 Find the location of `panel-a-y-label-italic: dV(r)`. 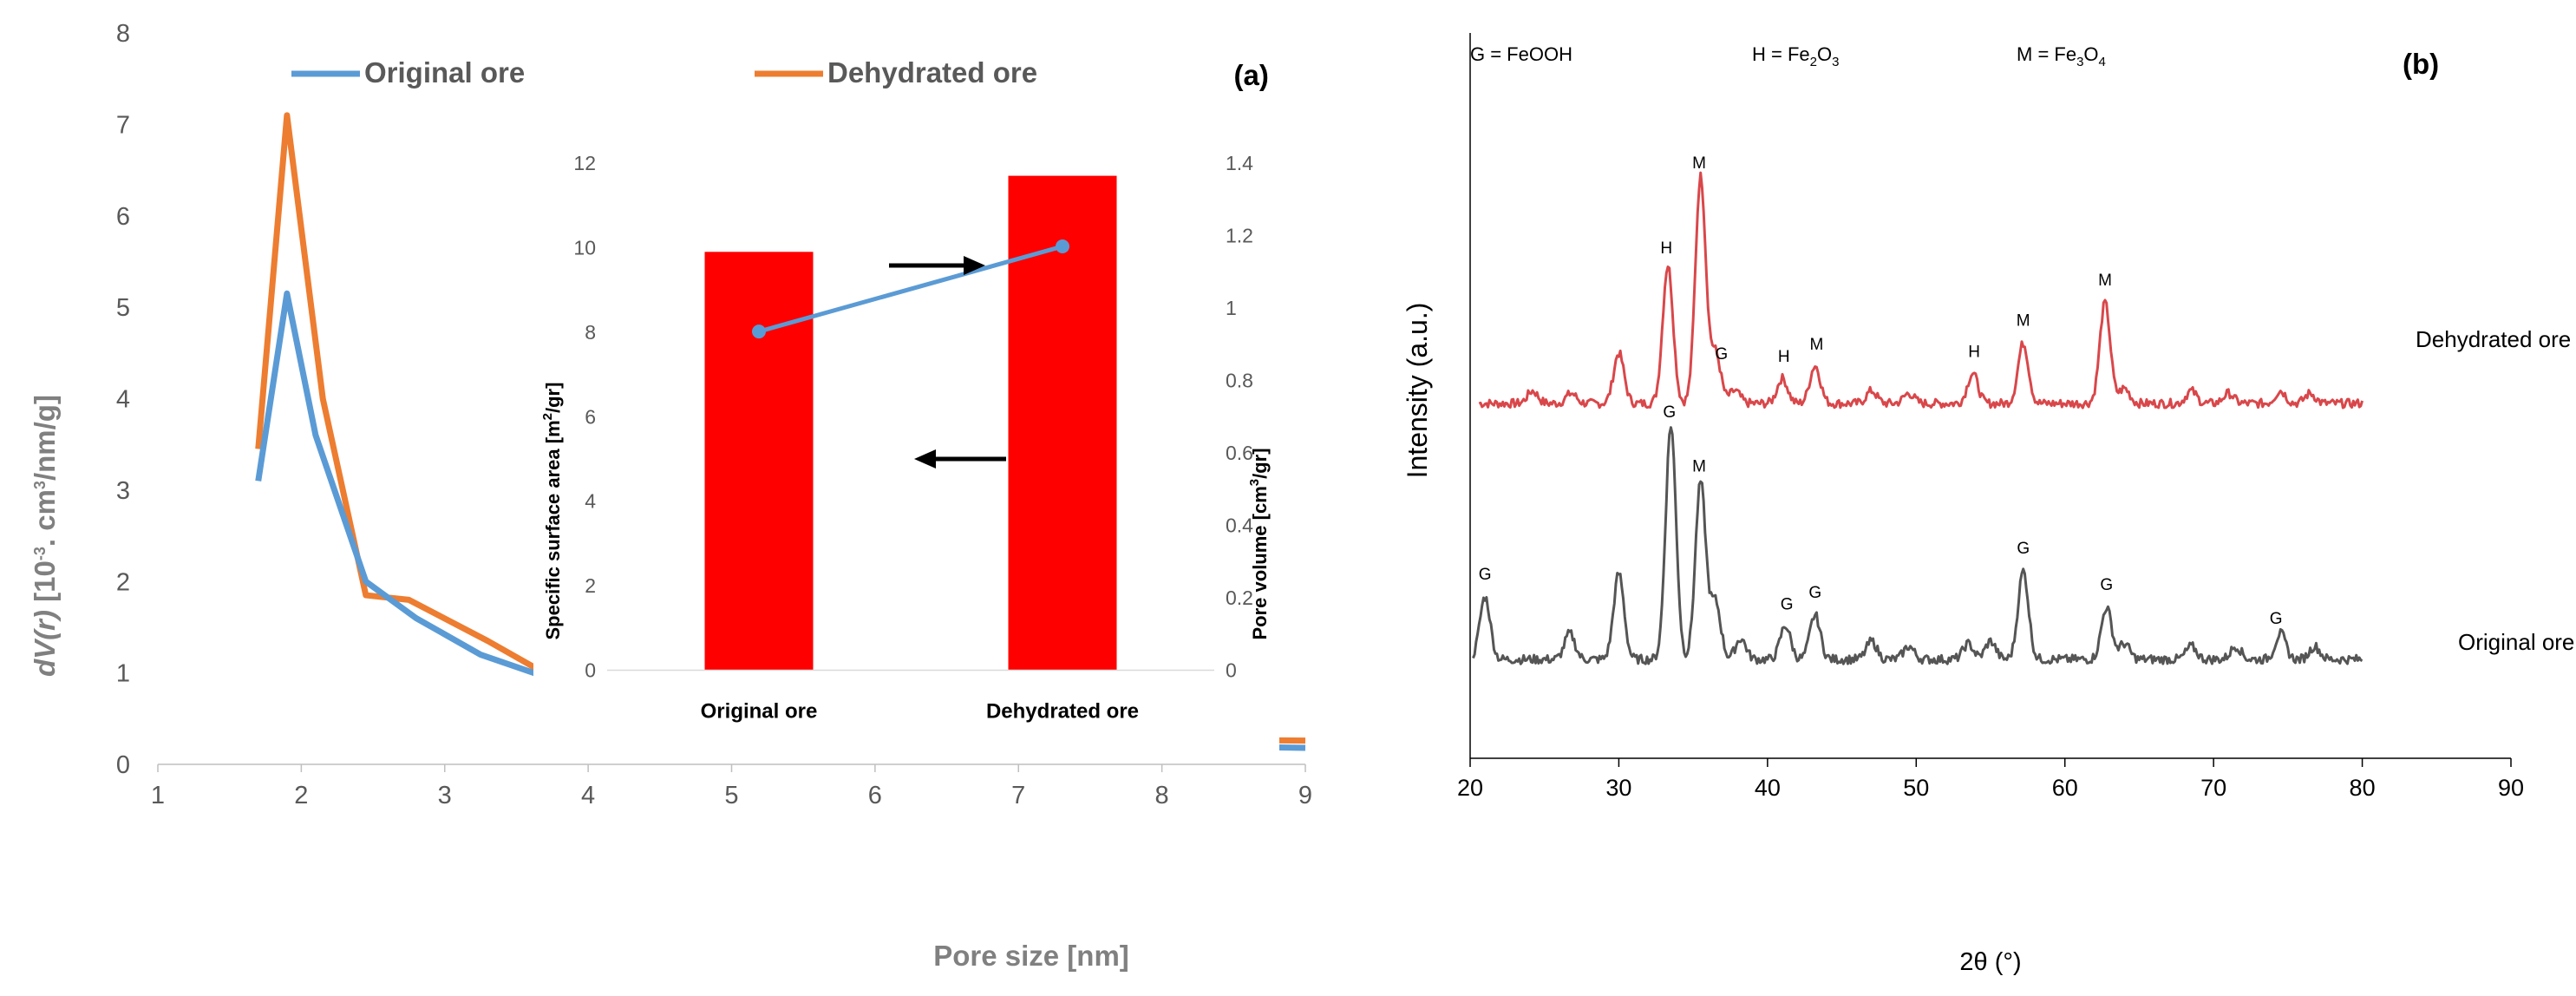

panel-a-y-label-italic: dV(r) is located at coordinates (45, 643).